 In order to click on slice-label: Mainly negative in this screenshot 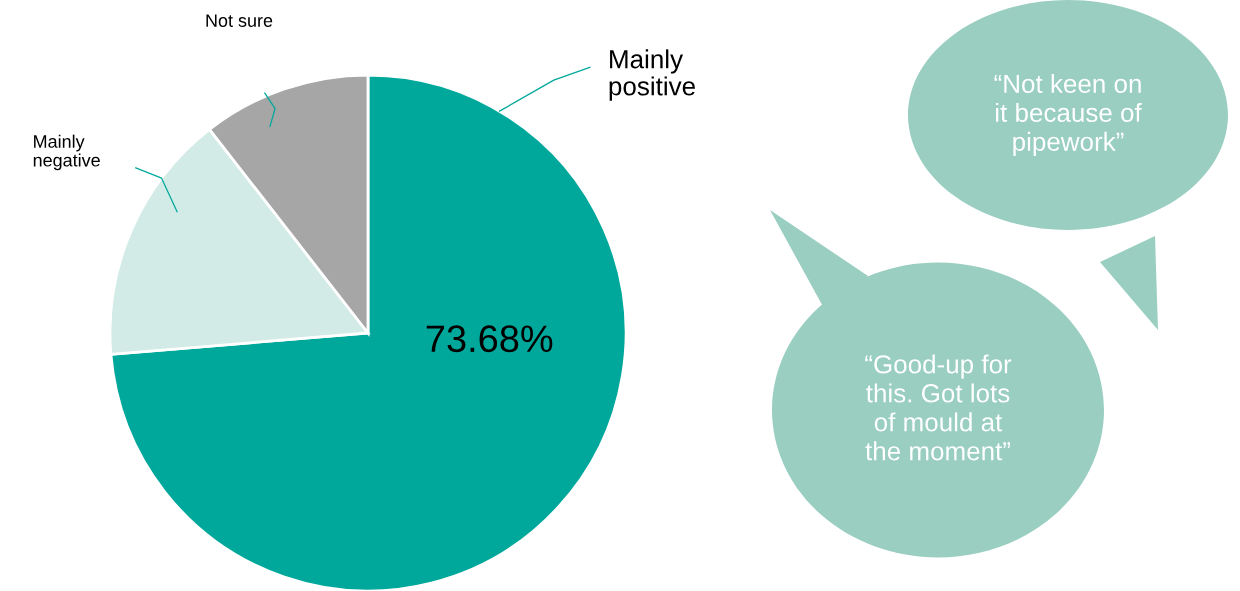, I will do `click(66, 152)`.